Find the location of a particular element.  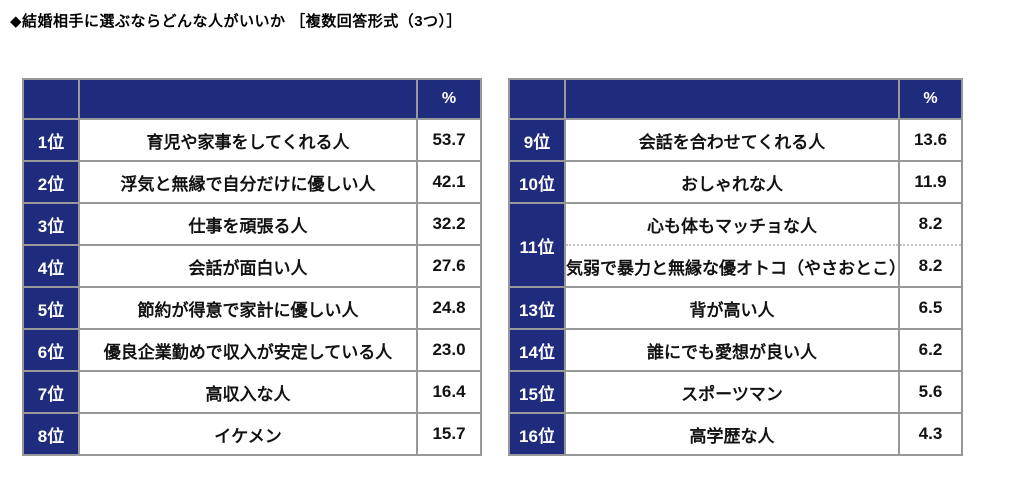

label-cell: 仕事を頑張る人 is located at coordinates (248, 224).